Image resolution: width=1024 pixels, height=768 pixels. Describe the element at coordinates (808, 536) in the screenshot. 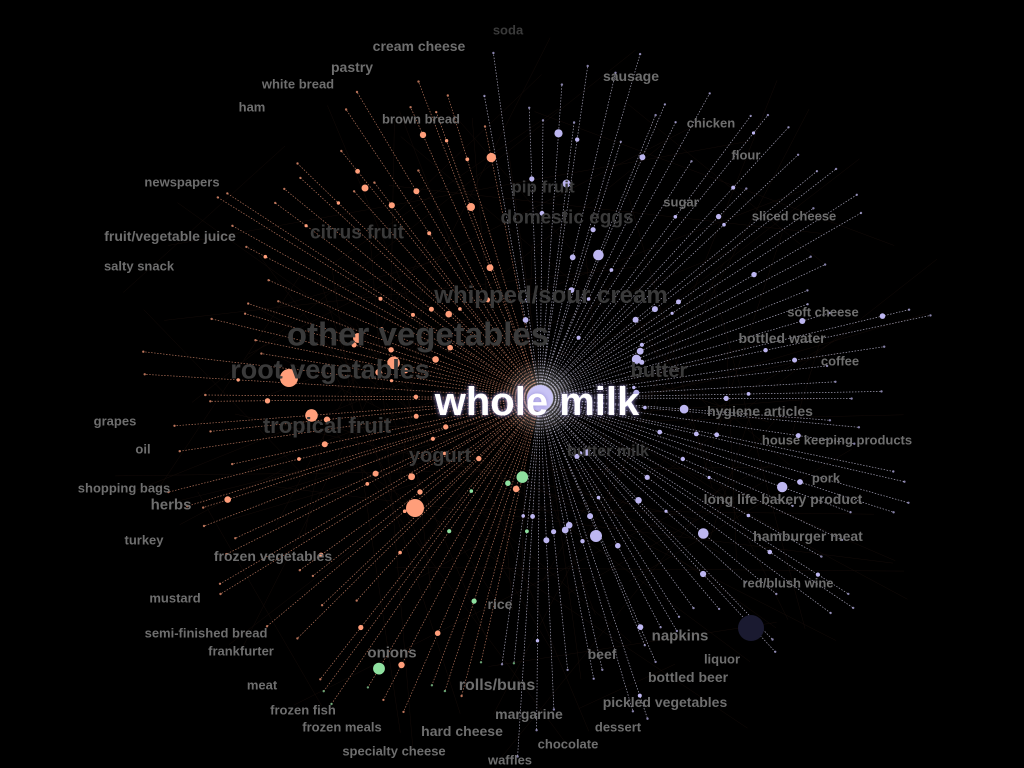

I see `node-label-hamburger-meat: hamburger meat` at that location.